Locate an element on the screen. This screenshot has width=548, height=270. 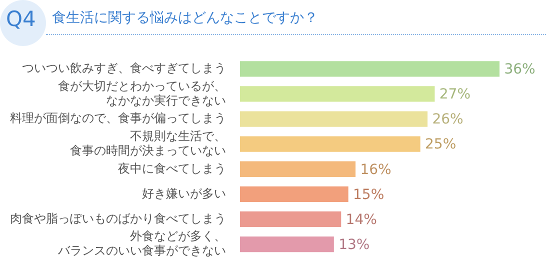
chart-title: 食生活に関する悩みはどんなことですか？ is located at coordinates (185, 18).